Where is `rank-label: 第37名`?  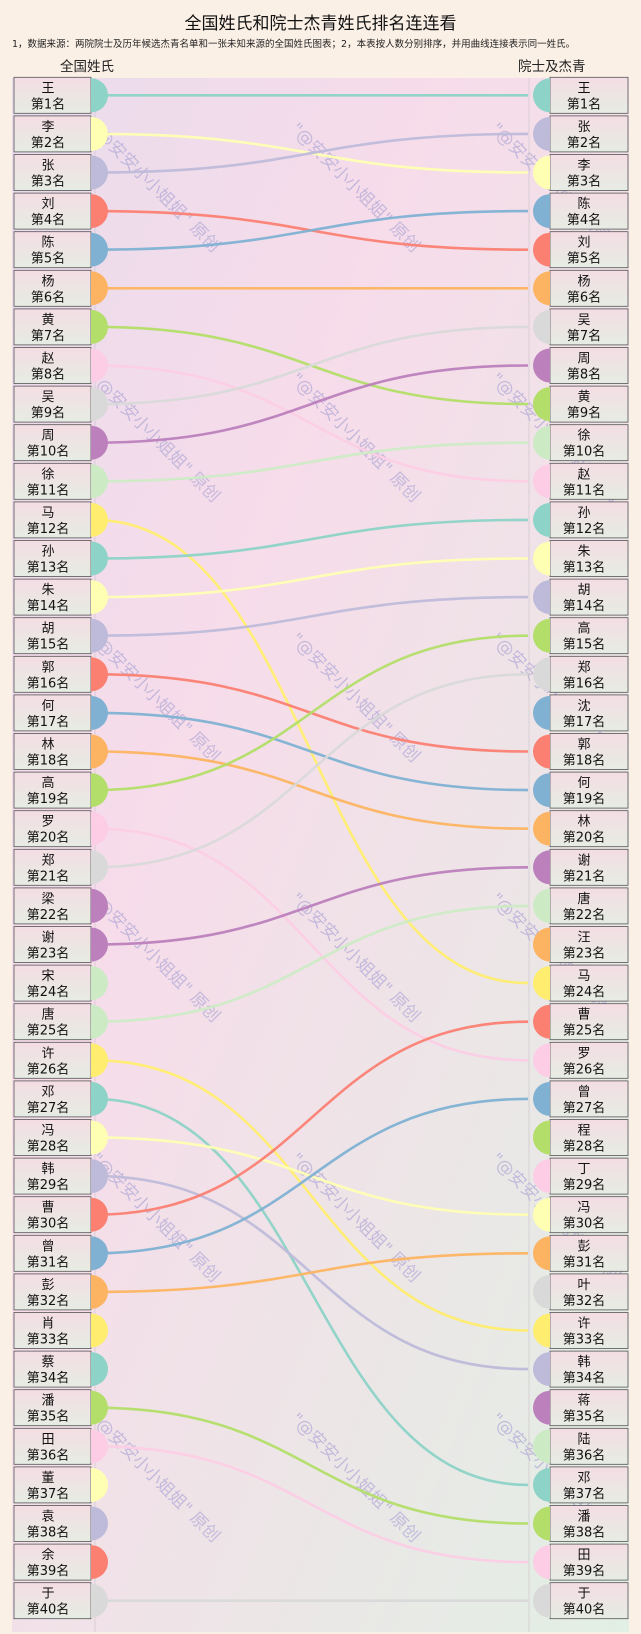 rank-label: 第37名 is located at coordinates (584, 1494).